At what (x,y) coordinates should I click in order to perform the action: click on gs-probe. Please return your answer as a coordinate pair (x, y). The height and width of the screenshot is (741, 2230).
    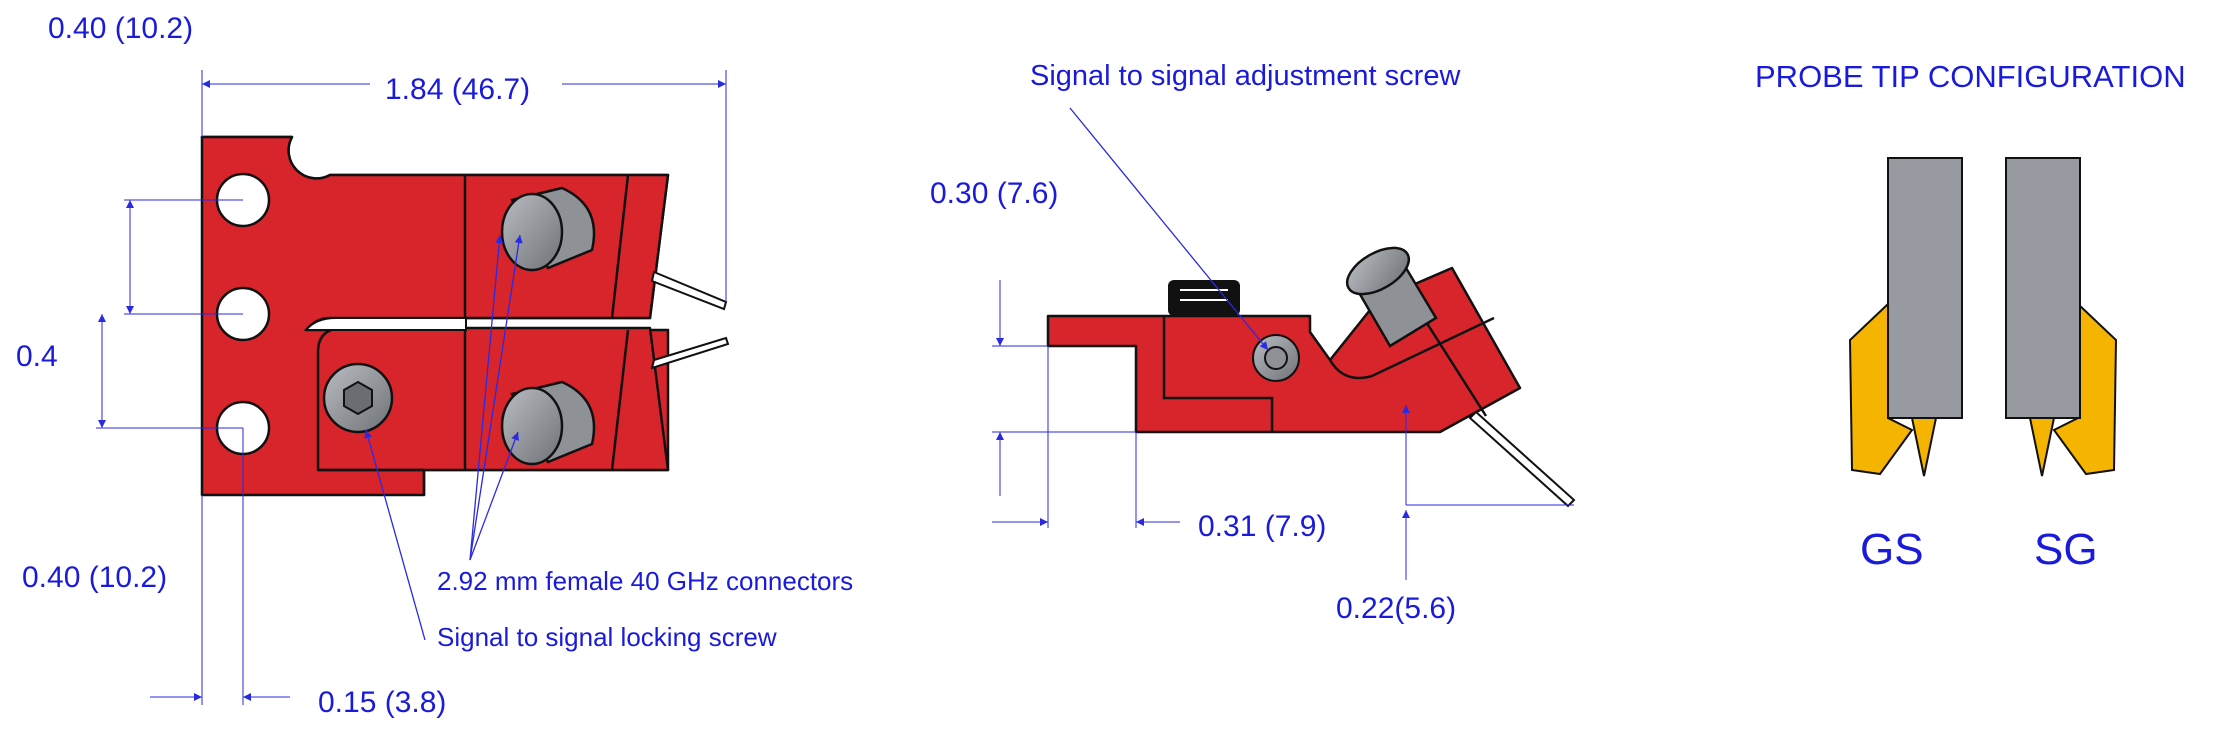
    Looking at the image, I should click on (1905, 317).